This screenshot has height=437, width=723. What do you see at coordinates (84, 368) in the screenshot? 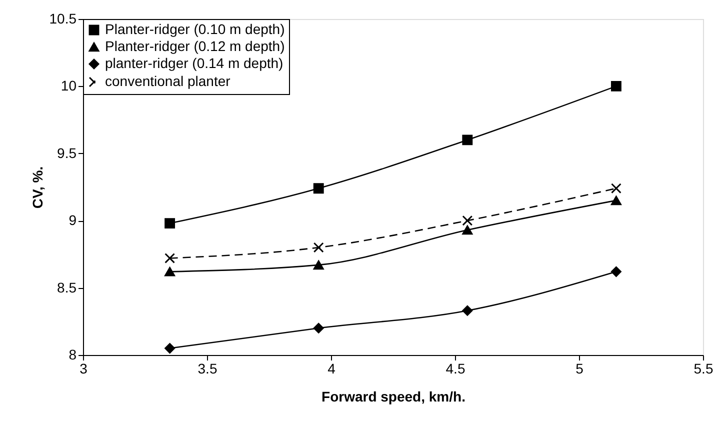
I see `x-tick-label: 3` at bounding box center [84, 368].